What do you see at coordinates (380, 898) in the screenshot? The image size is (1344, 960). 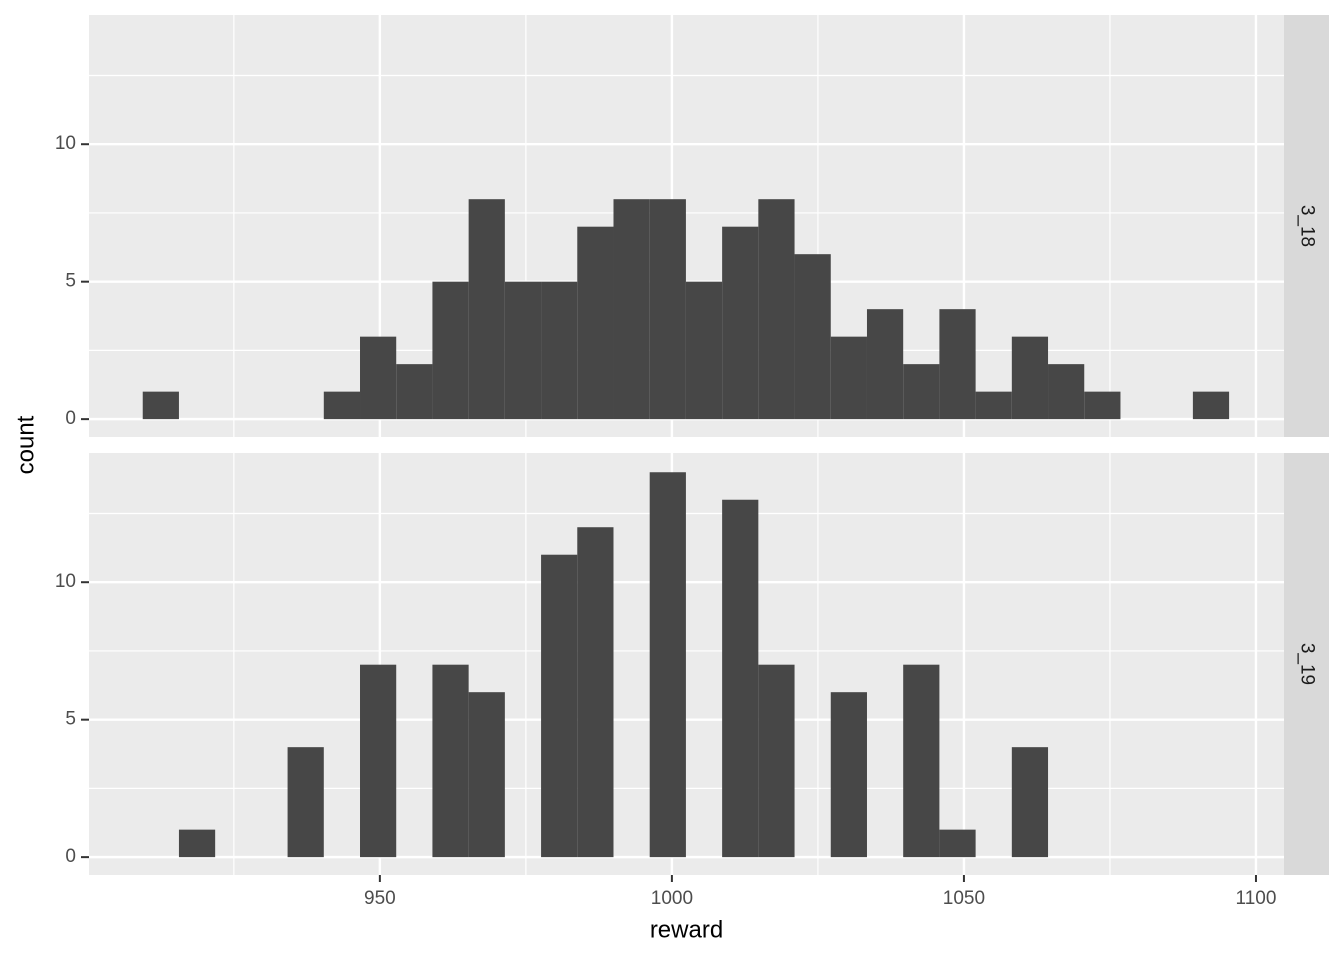 I see `x-tick-label: 950` at bounding box center [380, 898].